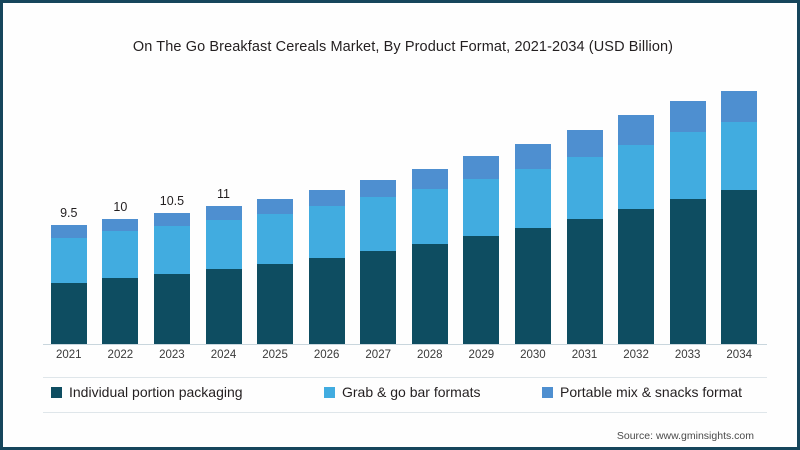 This screenshot has height=450, width=800. Describe the element at coordinates (636, 355) in the screenshot. I see `x-tick-label: 2032` at that location.